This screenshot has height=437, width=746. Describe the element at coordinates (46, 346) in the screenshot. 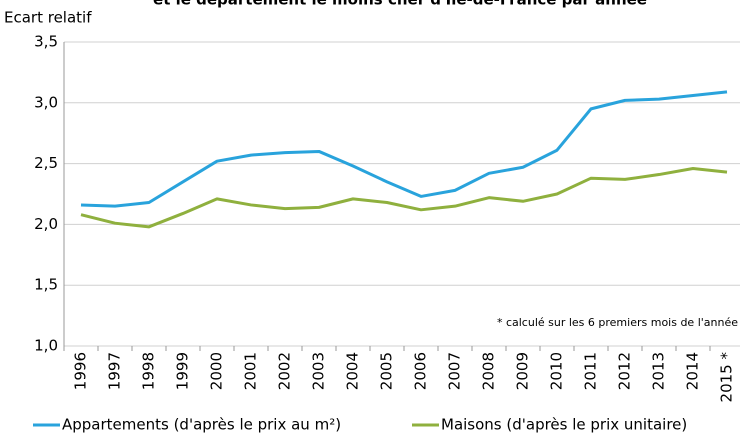

I see `y-tick-label: 1,0` at that location.